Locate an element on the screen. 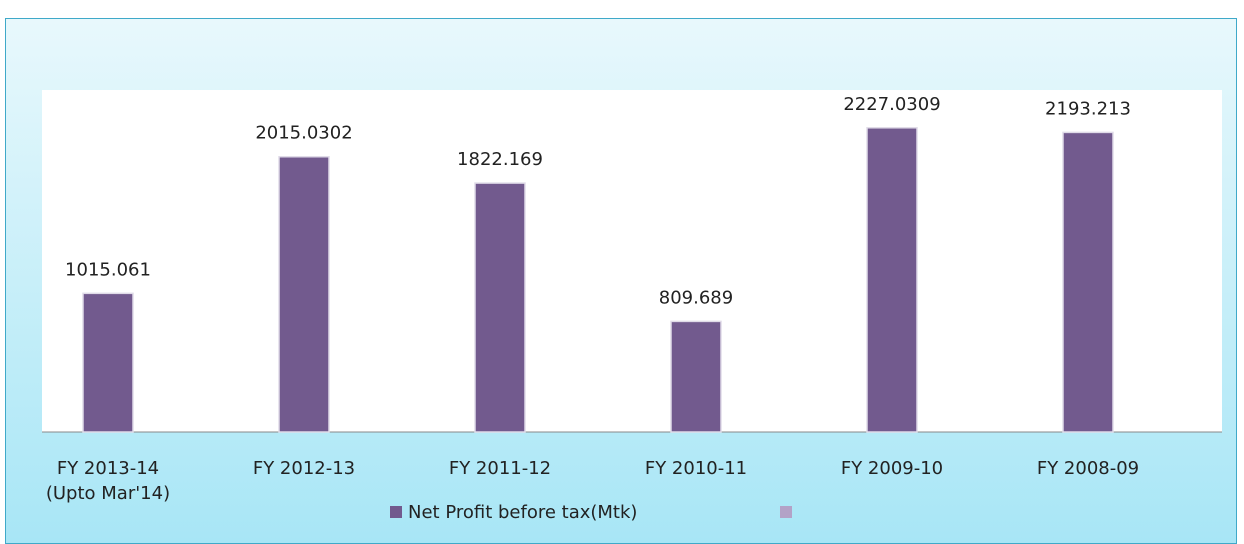  data-label: 2227.0309 is located at coordinates (891, 104).